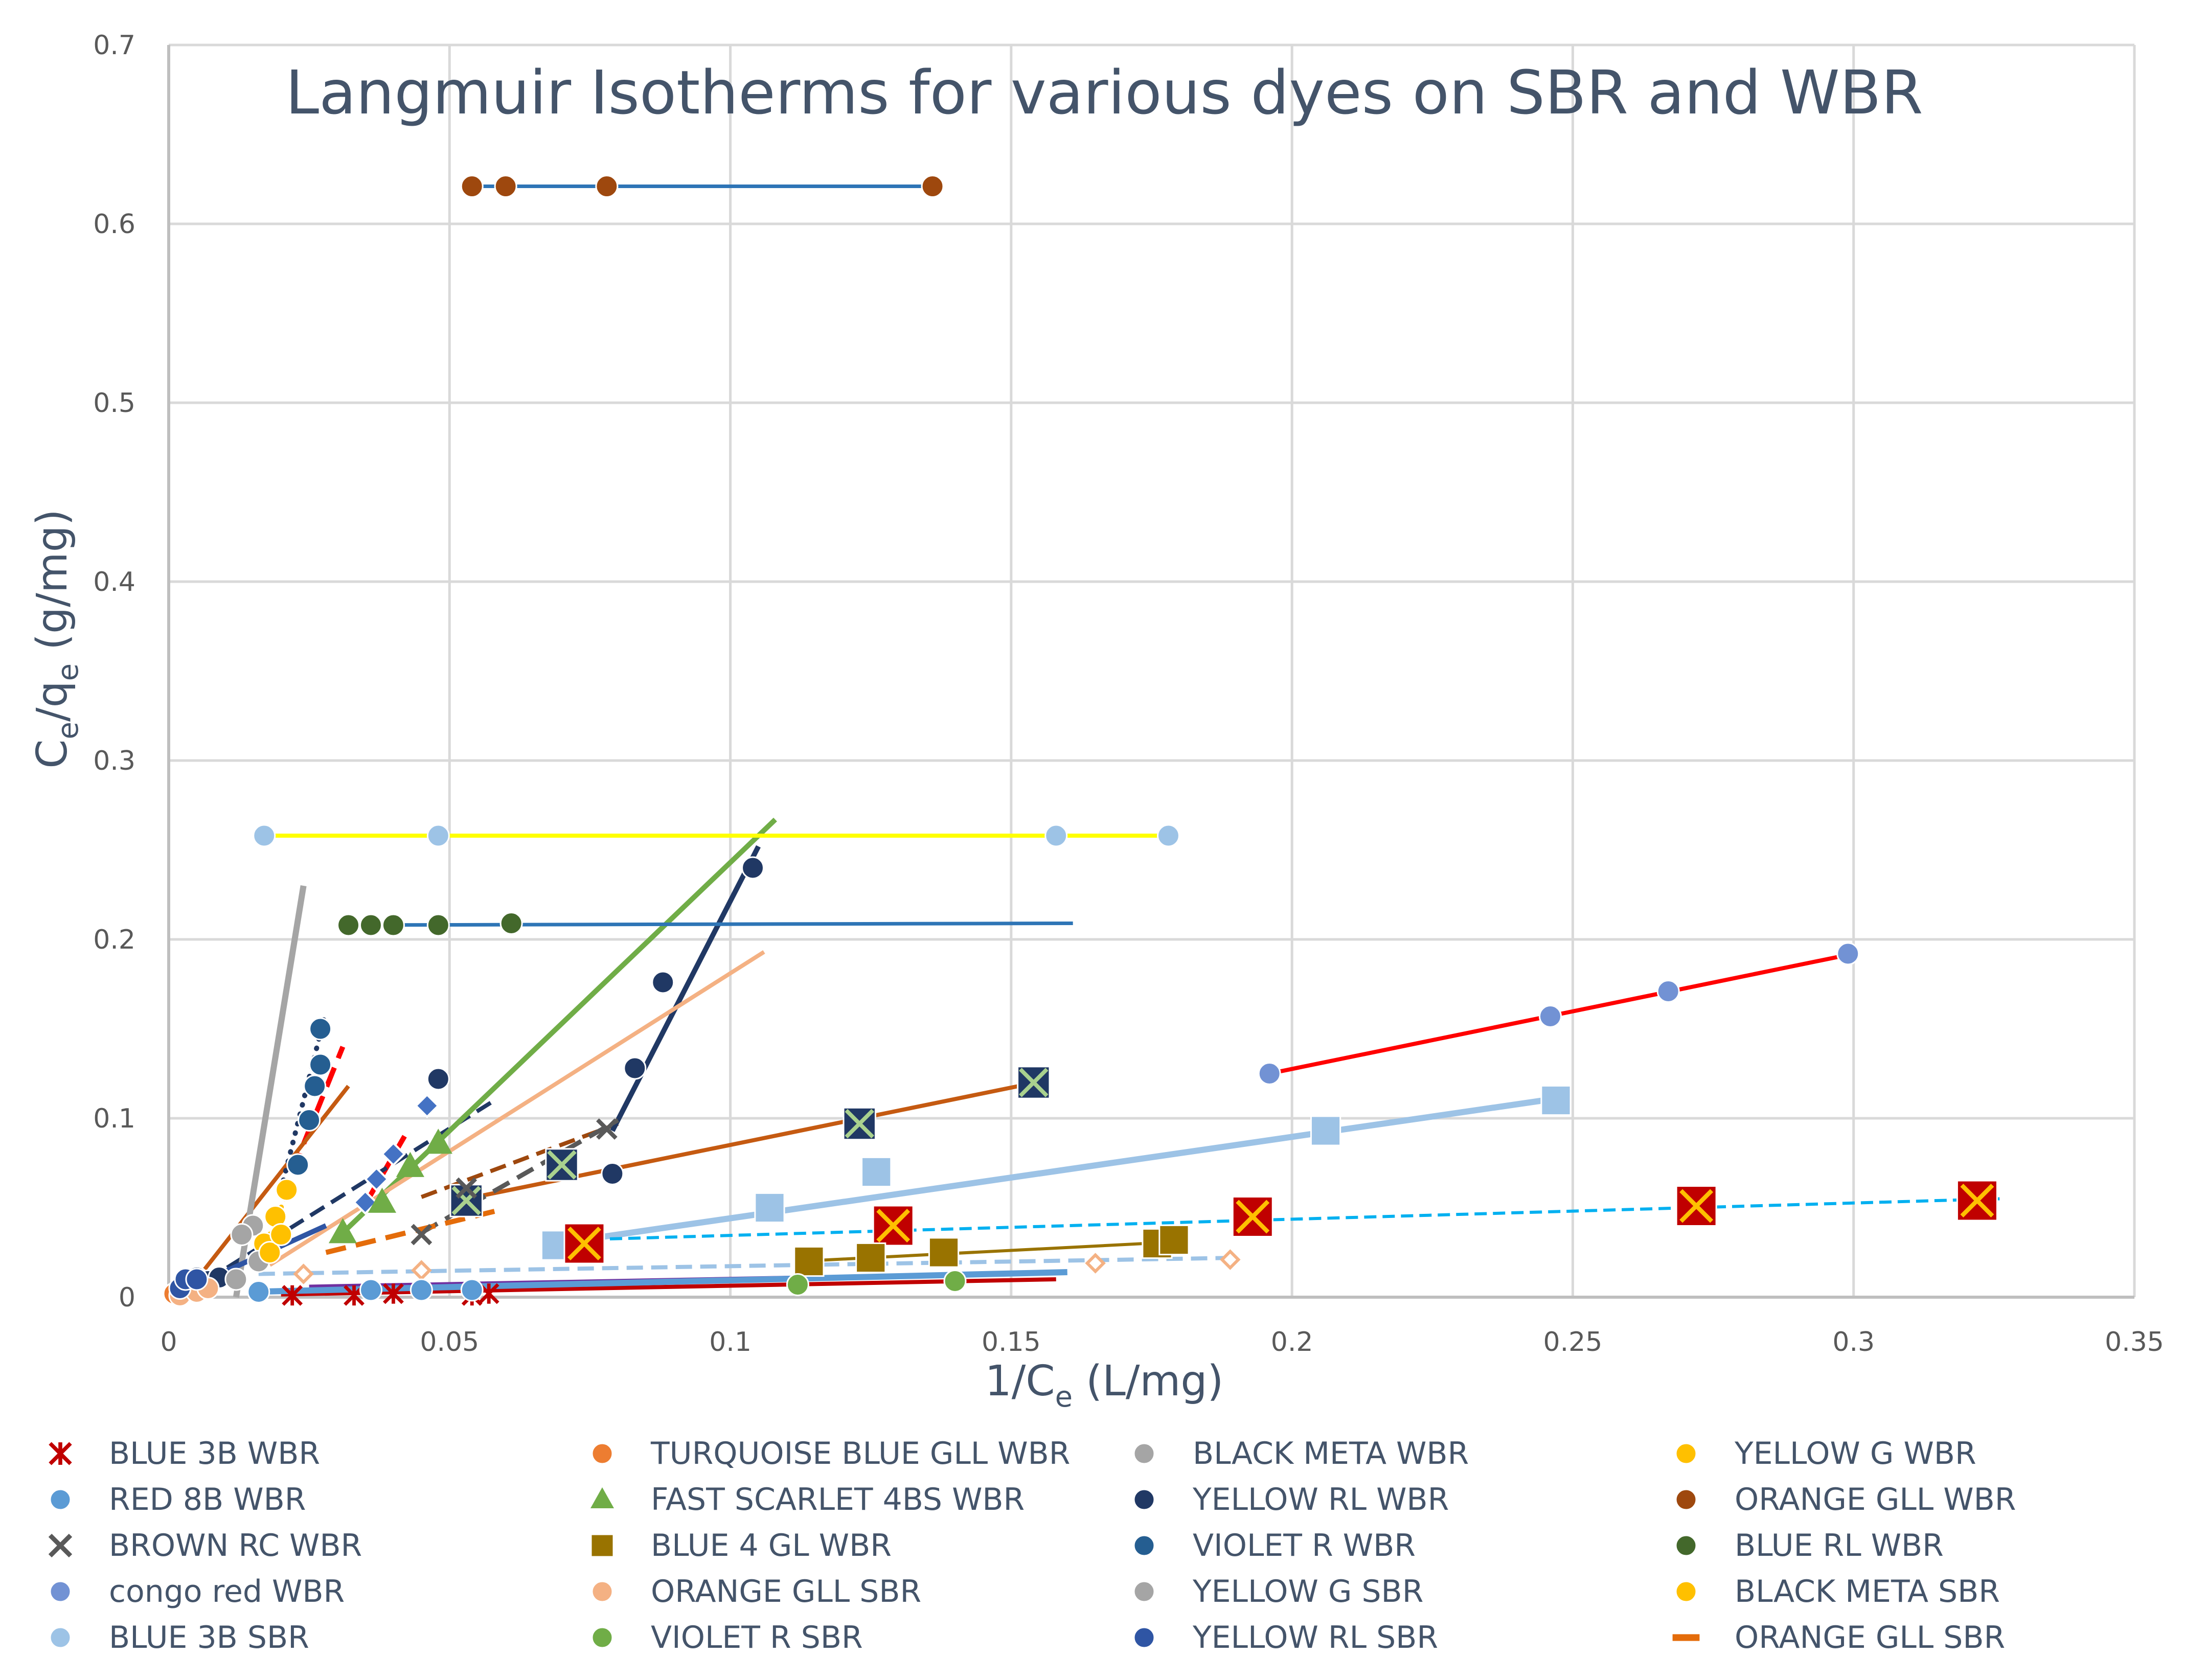  Describe the element at coordinates (1307, 1591) in the screenshot. I see `legend-label: YELLOW G SBR` at that location.